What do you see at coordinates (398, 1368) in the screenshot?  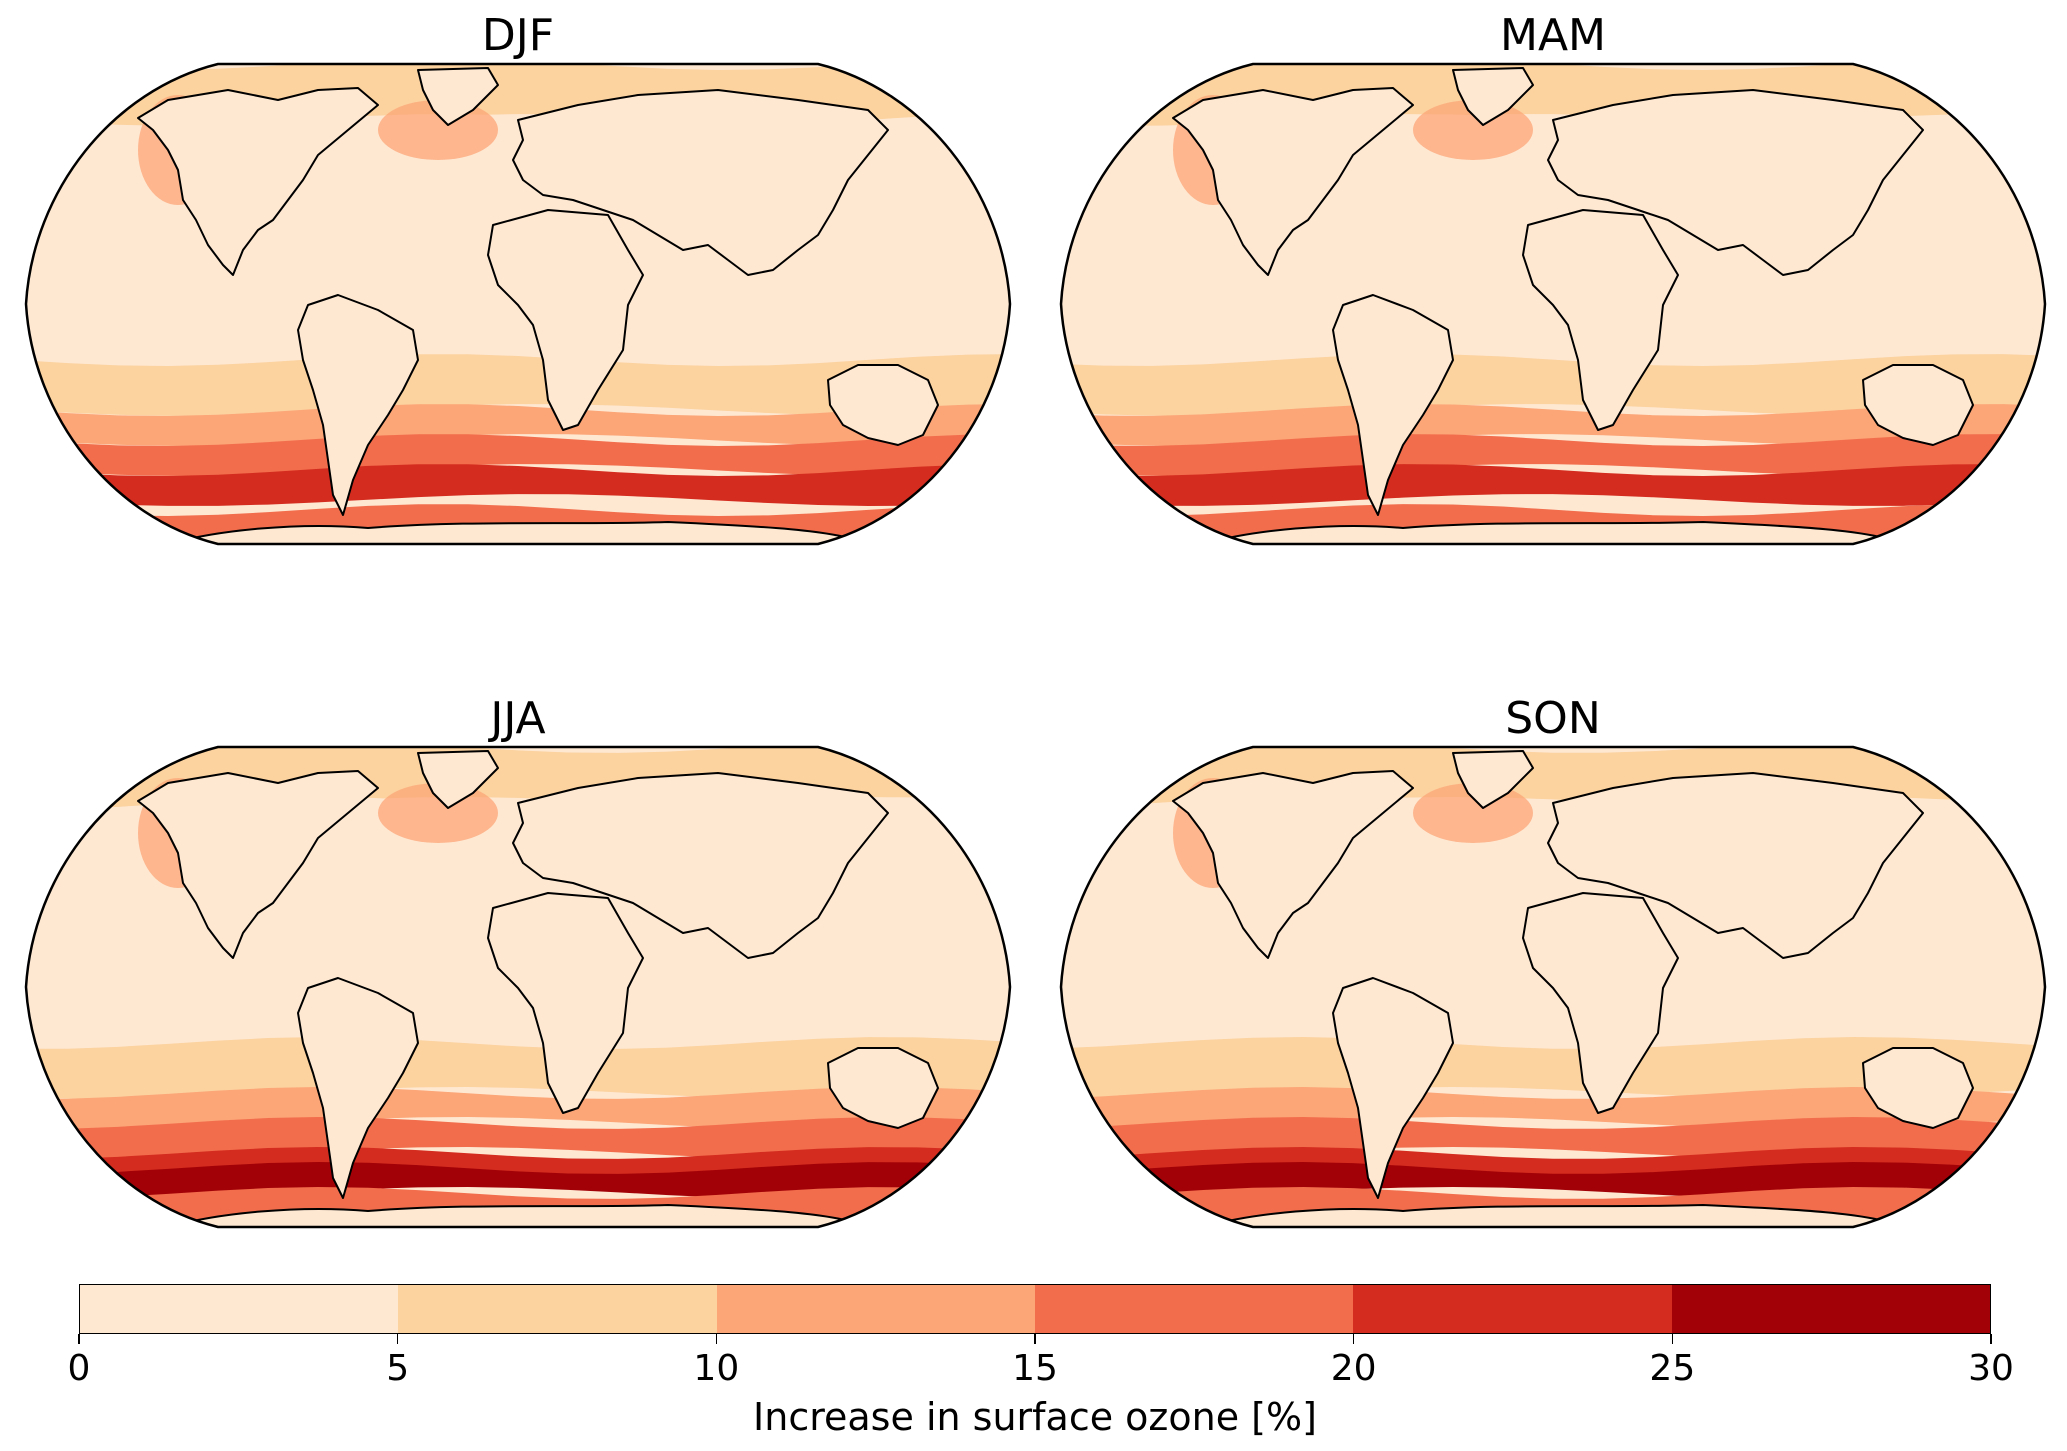 I see `colorbar-tick-label: 5` at bounding box center [398, 1368].